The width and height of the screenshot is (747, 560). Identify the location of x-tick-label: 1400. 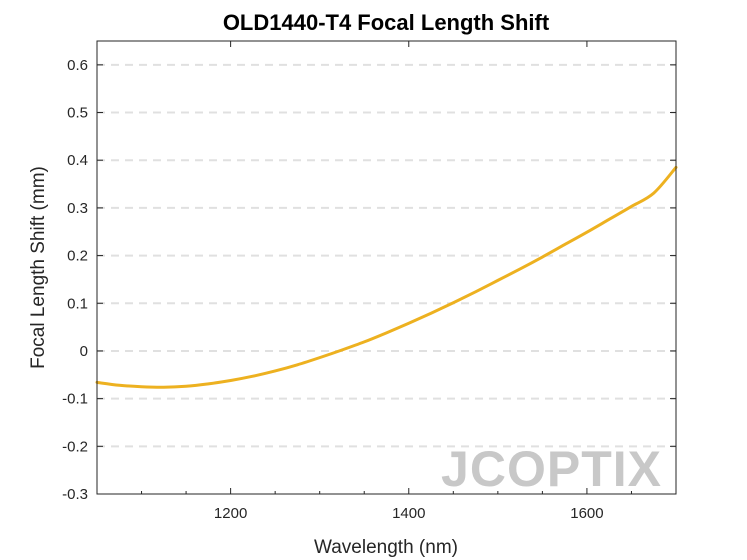
(408, 513).